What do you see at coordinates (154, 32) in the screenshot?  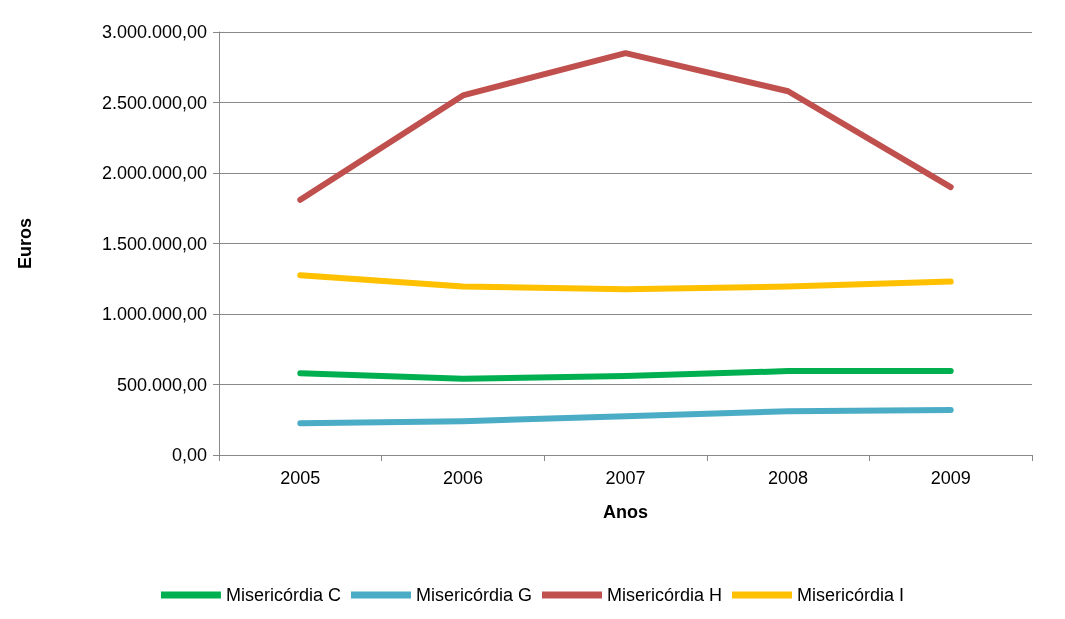 I see `y-tick-label: 3.000.000,00` at bounding box center [154, 32].